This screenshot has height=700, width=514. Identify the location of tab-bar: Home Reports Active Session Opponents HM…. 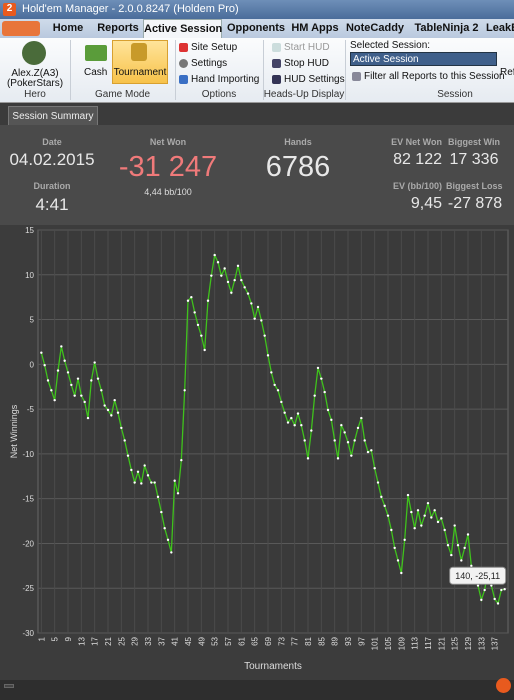
(257, 28).